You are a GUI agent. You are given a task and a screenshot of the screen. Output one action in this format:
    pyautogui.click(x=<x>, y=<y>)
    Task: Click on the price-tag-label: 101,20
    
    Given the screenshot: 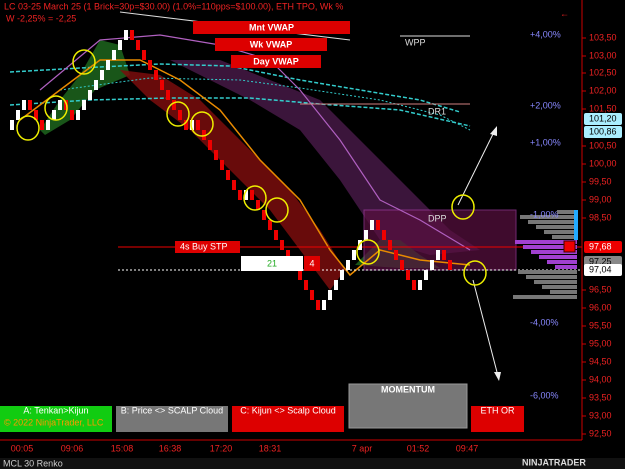 What is the action you would take?
    pyautogui.click(x=603, y=118)
    